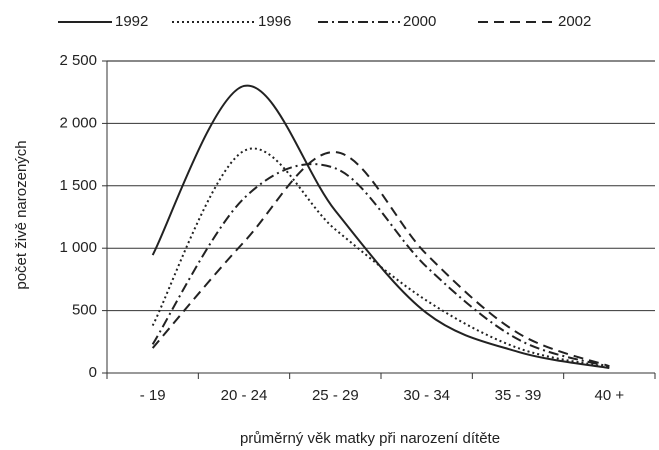 The image size is (659, 450). What do you see at coordinates (84, 310) in the screenshot?
I see `y-tick-label: 500` at bounding box center [84, 310].